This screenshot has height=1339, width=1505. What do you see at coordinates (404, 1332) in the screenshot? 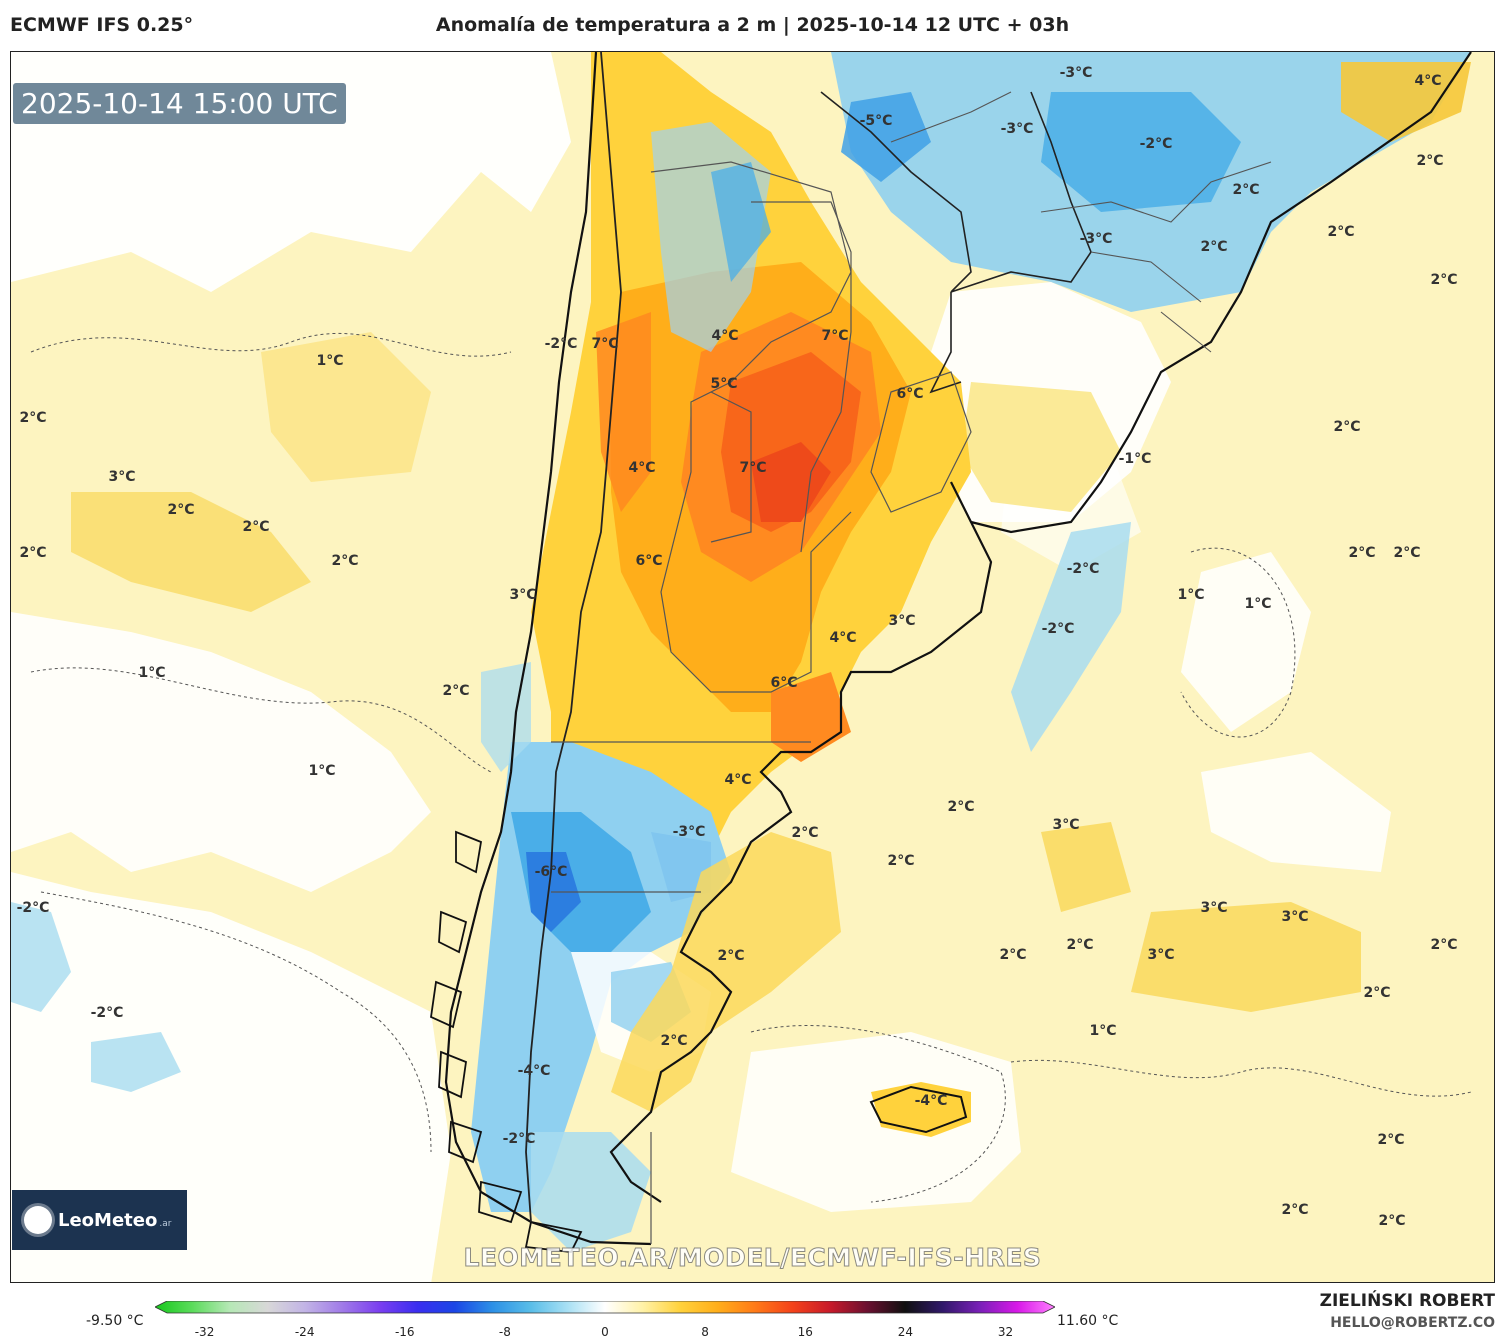
I see `colorbar-tick-label: -16` at bounding box center [404, 1332].